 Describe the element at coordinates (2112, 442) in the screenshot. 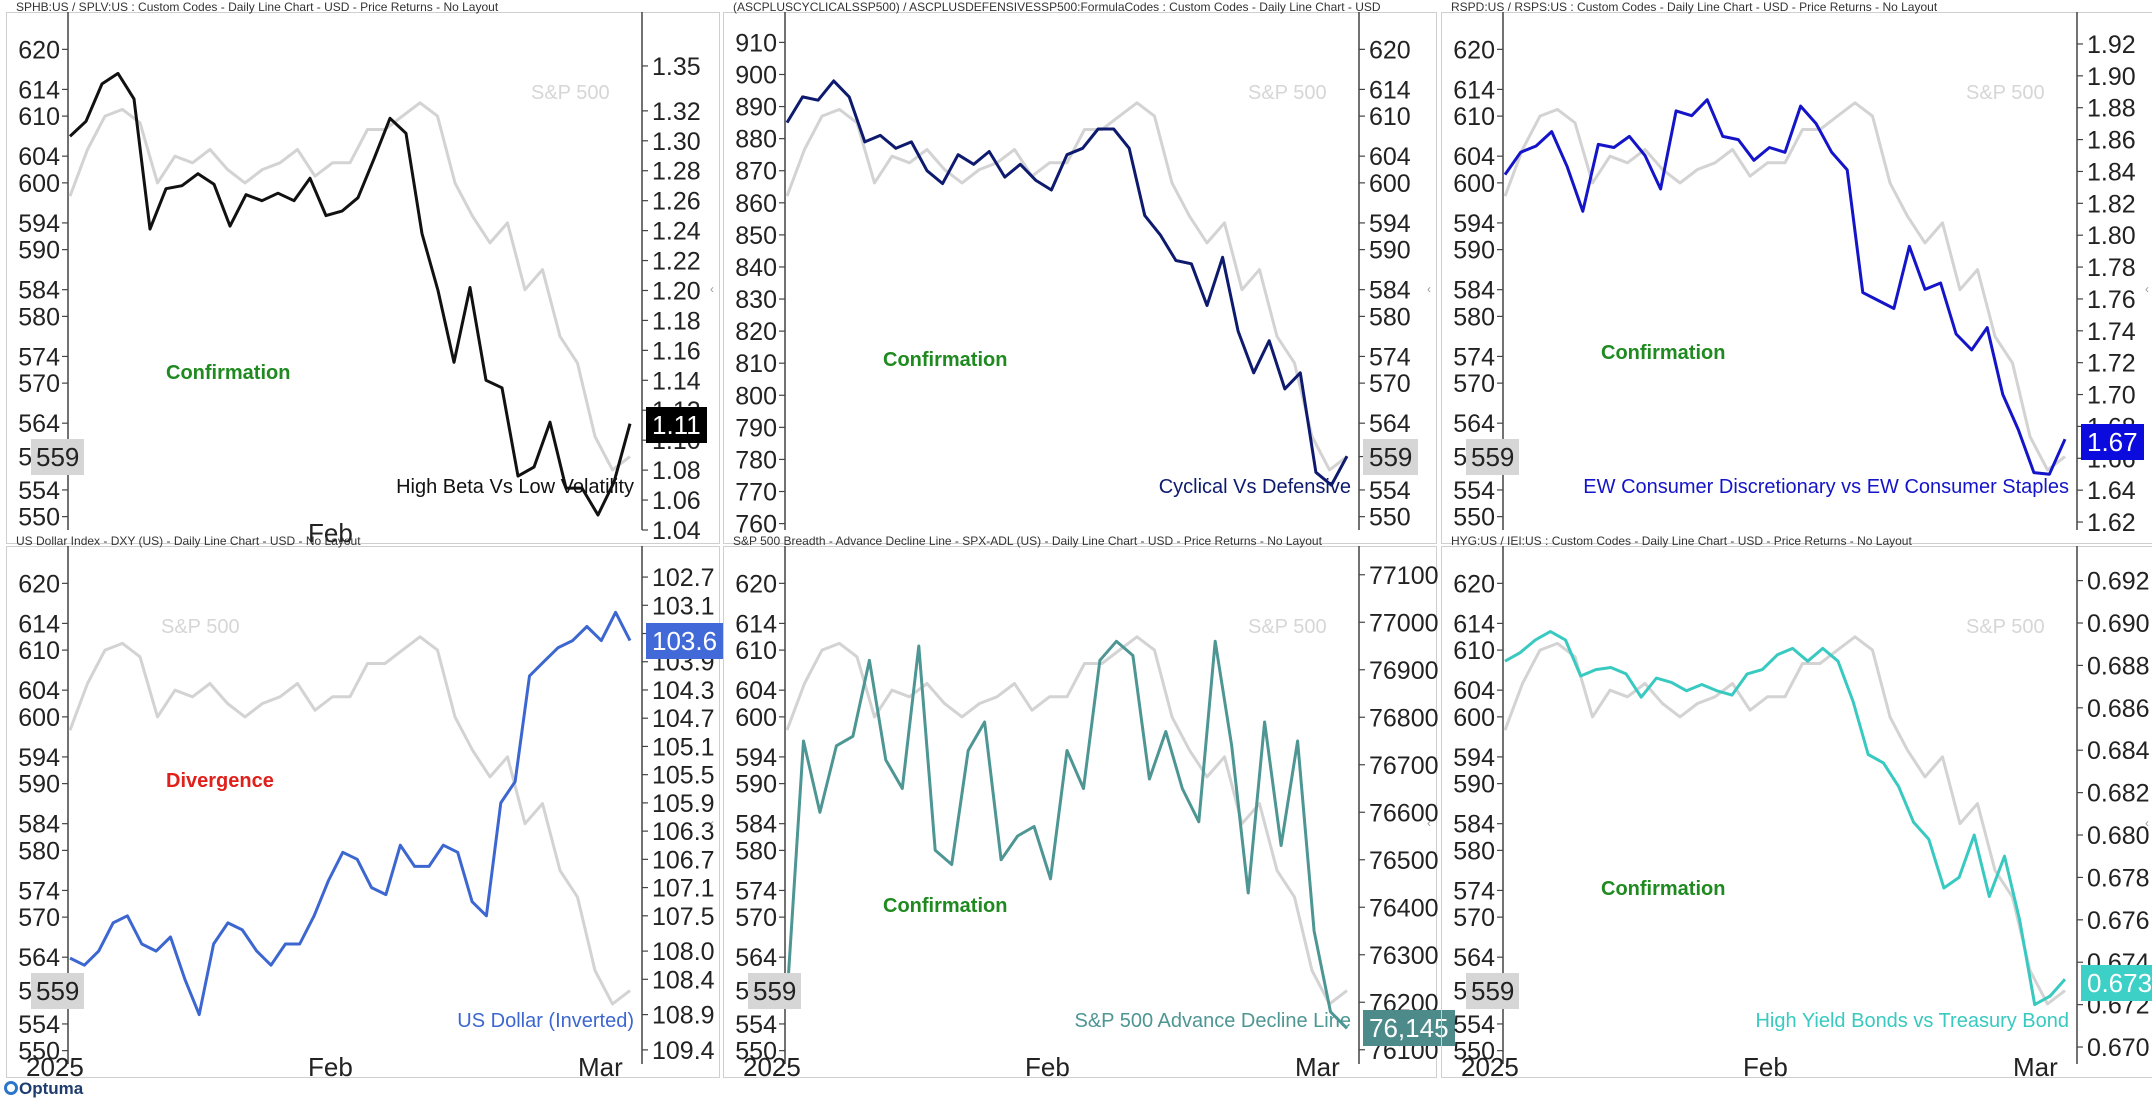

I see `right-value-badge: 1.67` at that location.